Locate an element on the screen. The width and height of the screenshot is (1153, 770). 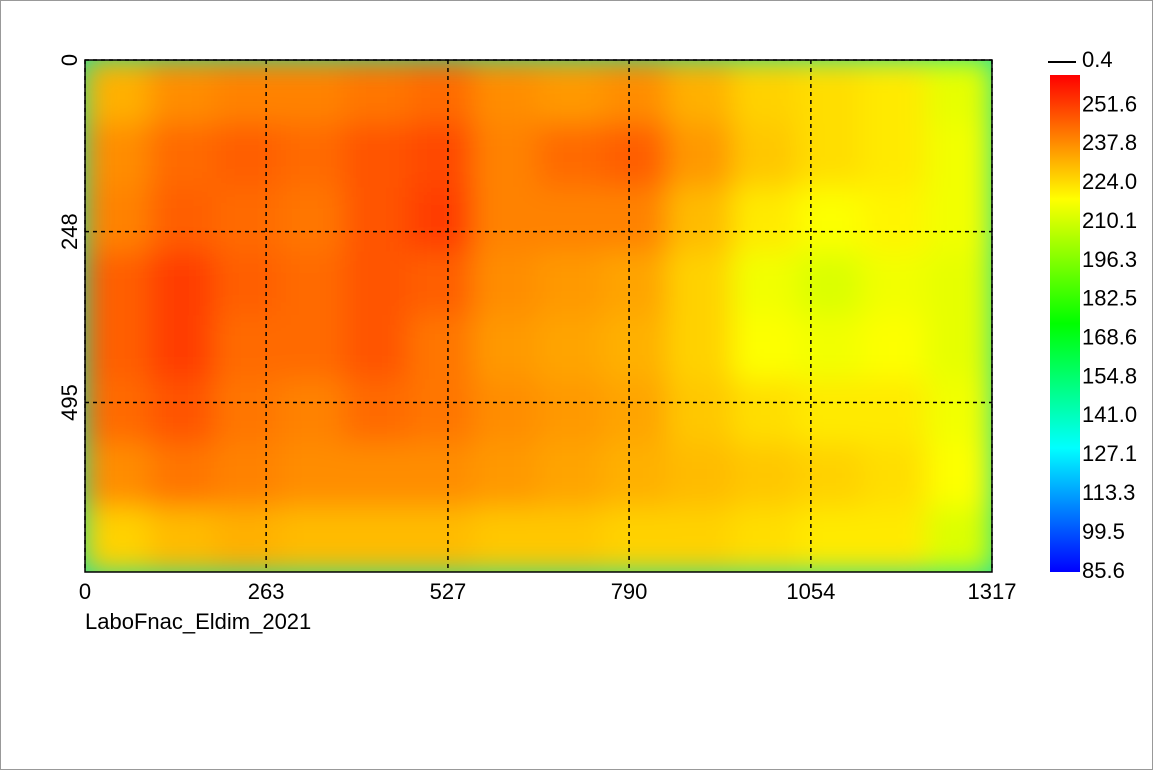
colorbar-tick-label: 141.0 is located at coordinates (1109, 414).